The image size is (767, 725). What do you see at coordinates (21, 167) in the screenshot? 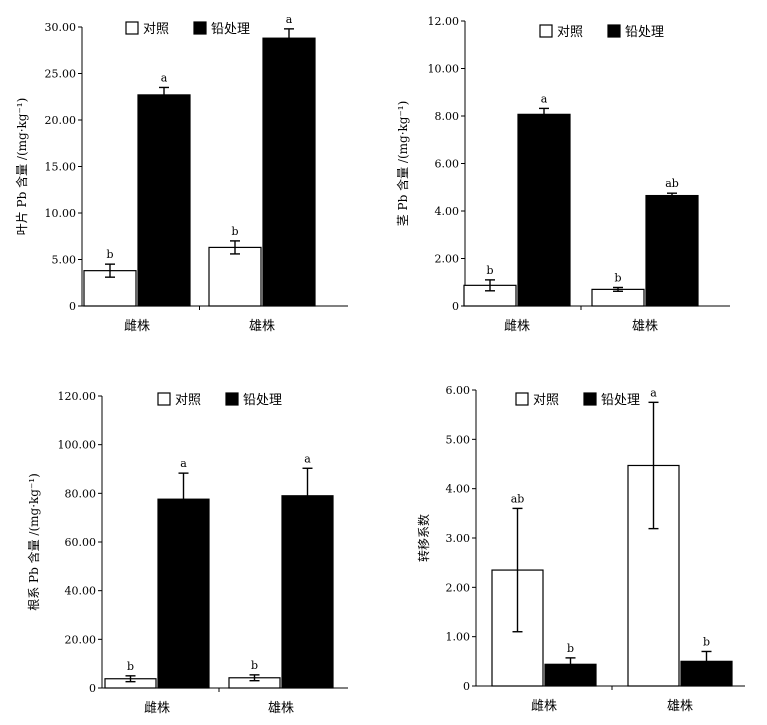
I see `y-axis-label: 叶片 Pb 含量 /(mg·kg⁻¹)` at bounding box center [21, 167].